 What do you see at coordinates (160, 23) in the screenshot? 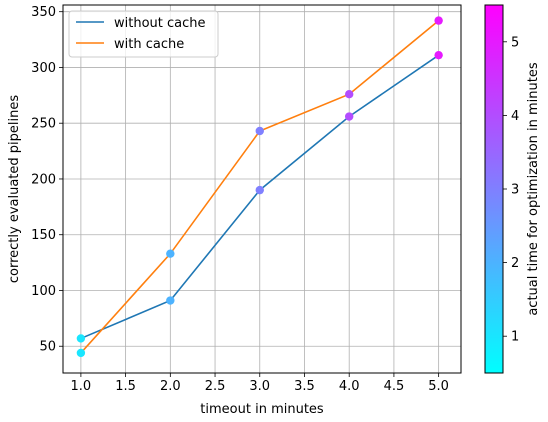
I see `legend-label-without-cache: without cache` at bounding box center [160, 23].